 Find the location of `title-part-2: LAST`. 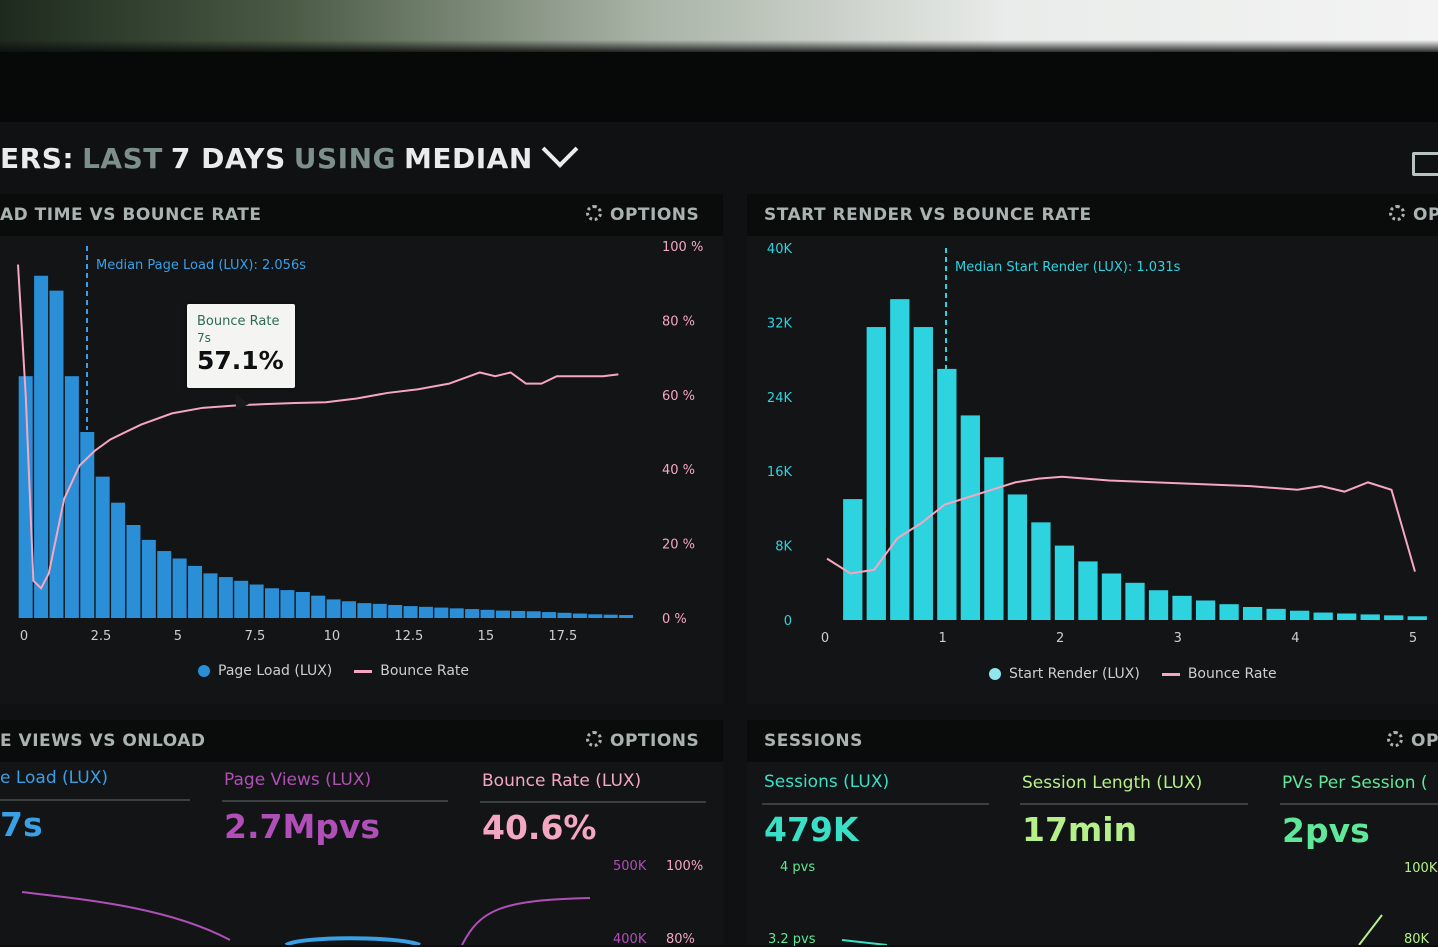

title-part-2: LAST is located at coordinates (122, 158).